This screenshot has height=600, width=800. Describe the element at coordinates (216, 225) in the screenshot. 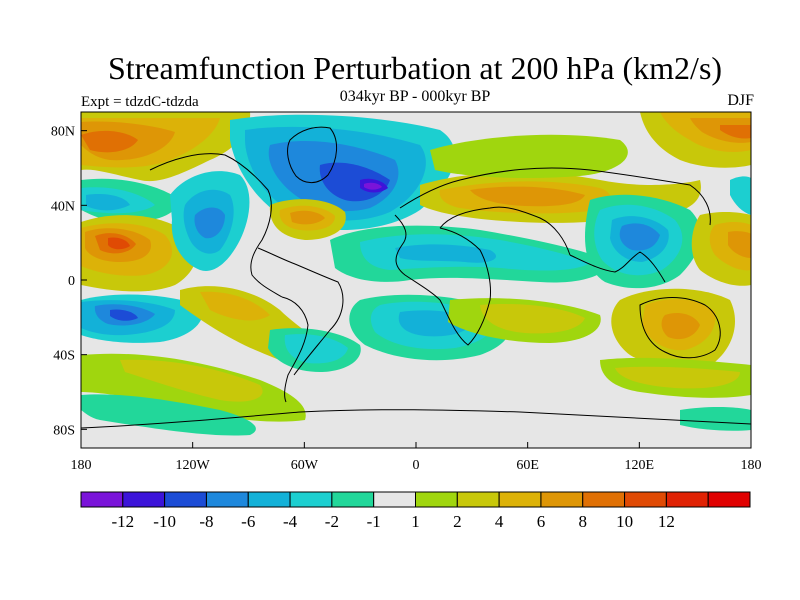

I see `north-america-coast` at that location.